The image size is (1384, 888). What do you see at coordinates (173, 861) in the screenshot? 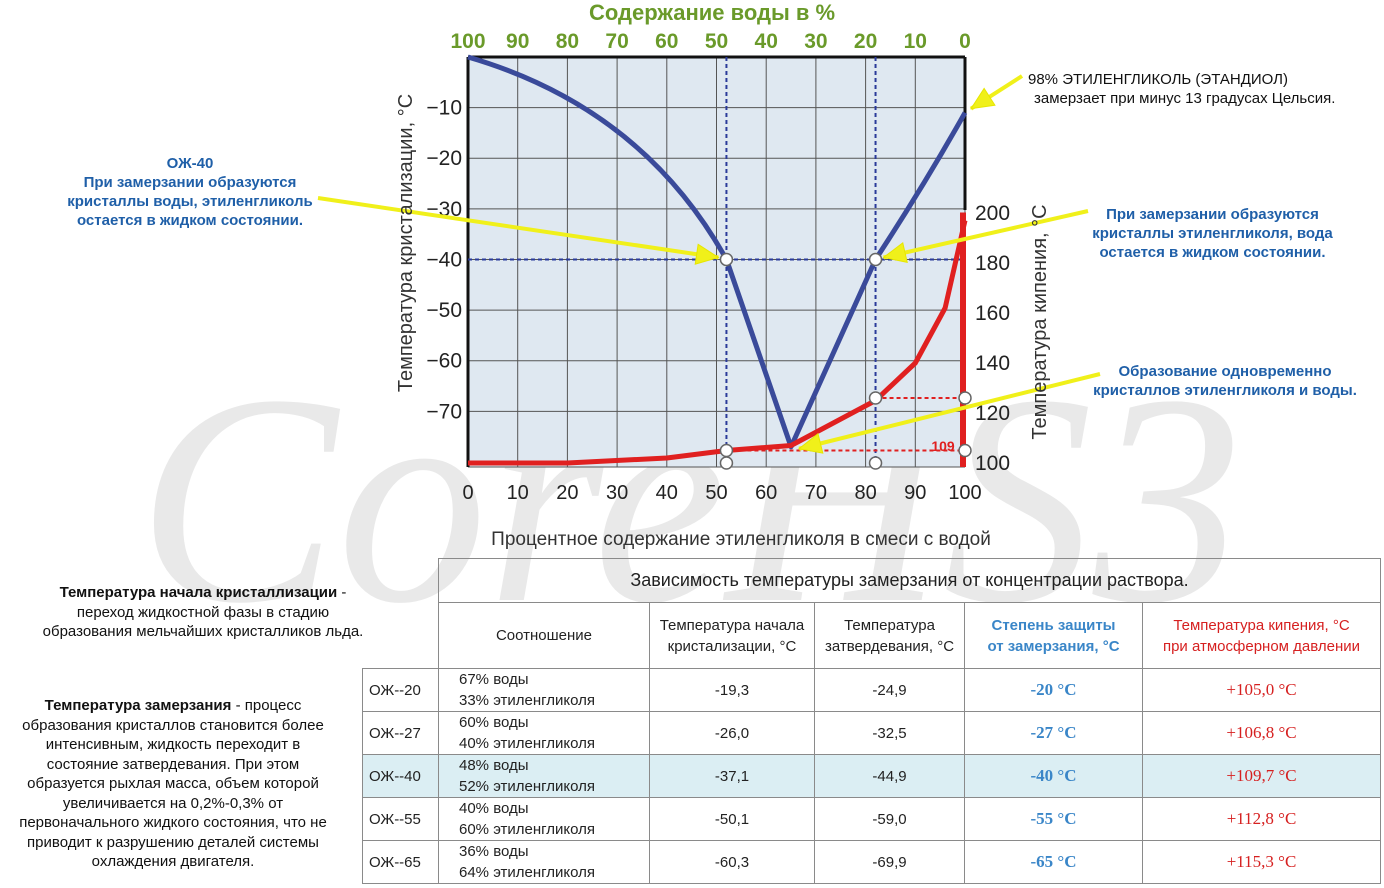
I see `freezing-note-line: охлаждения двигателя.` at bounding box center [173, 861].